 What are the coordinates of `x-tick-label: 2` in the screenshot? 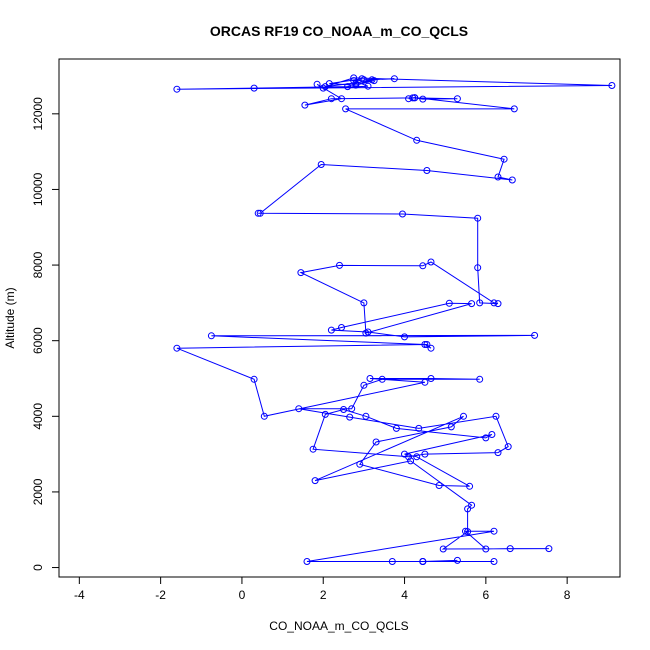 It's located at (323, 595).